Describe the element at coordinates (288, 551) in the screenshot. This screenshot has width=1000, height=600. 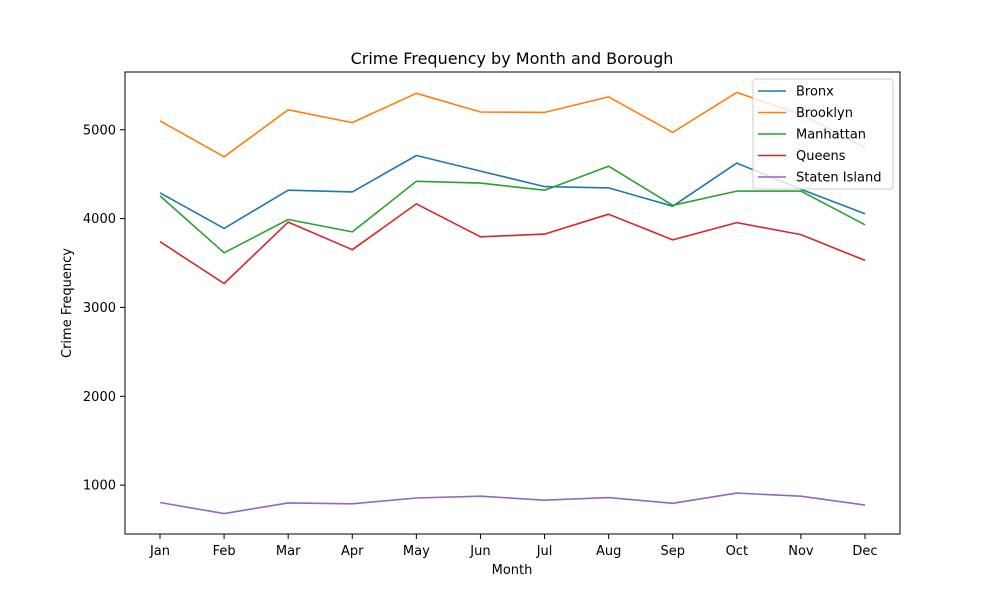
I see `x-tick-label: Mar` at that location.